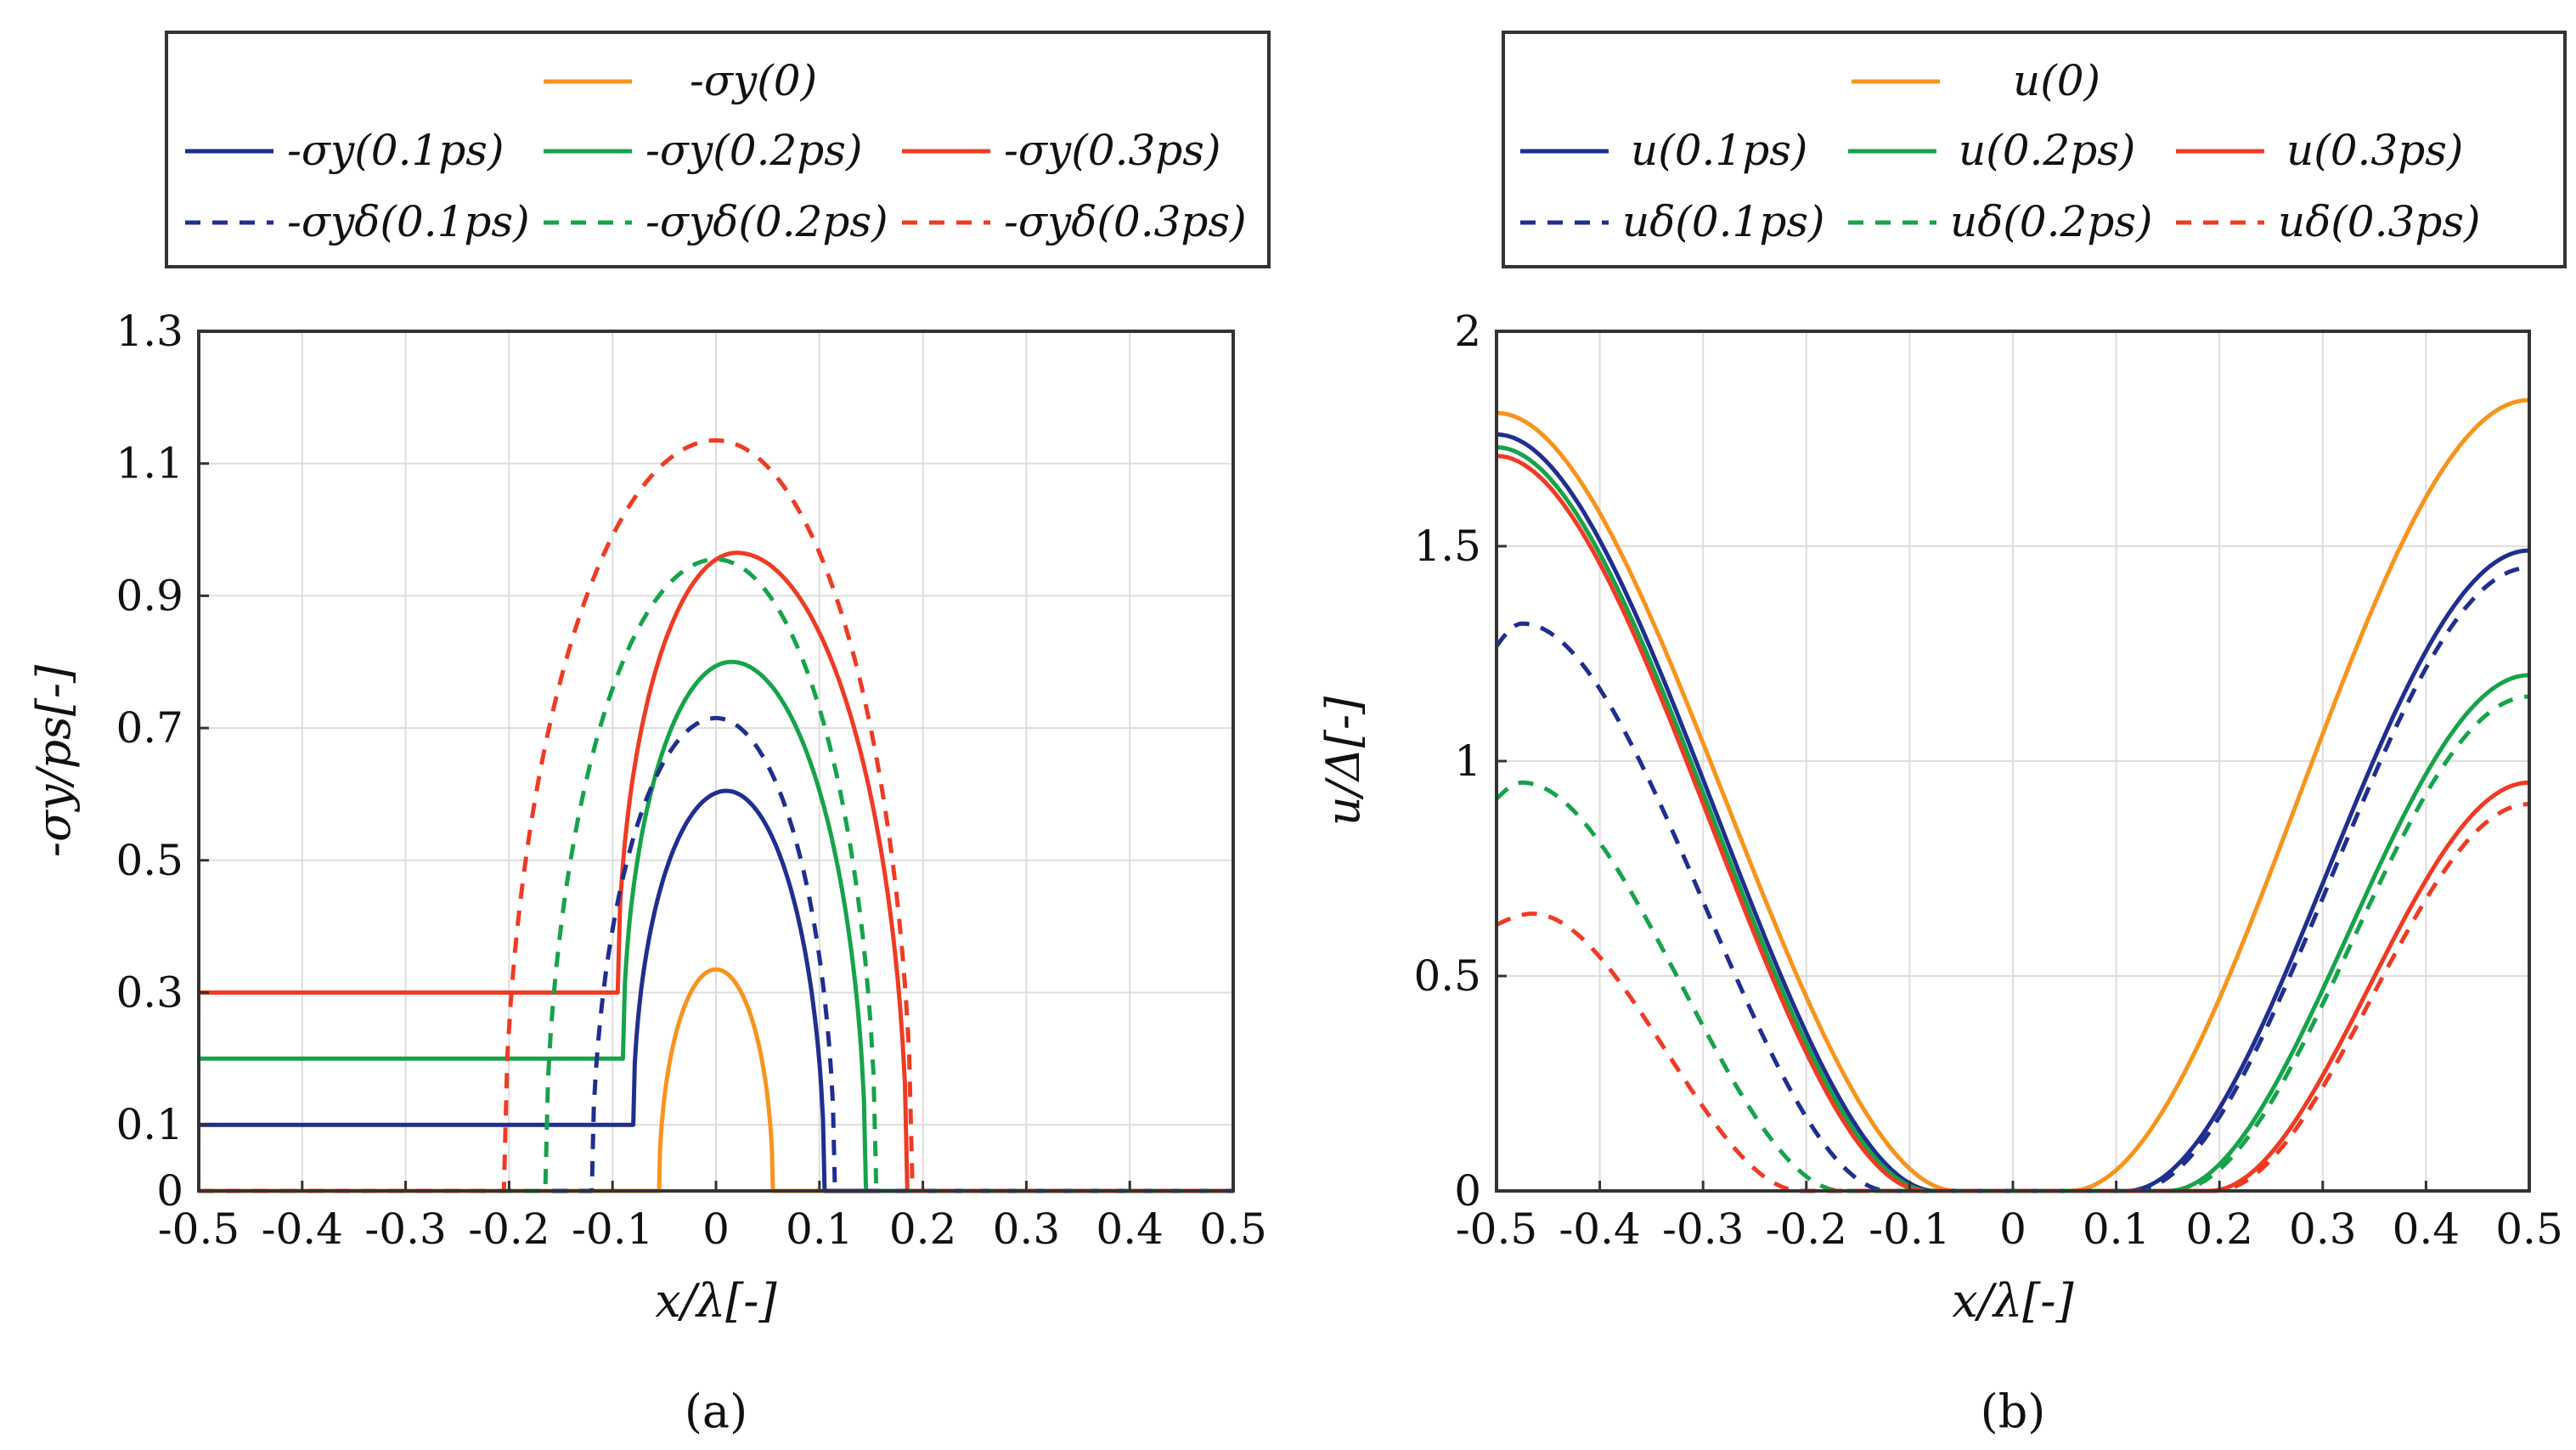 Image resolution: width=2576 pixels, height=1450 pixels. Describe the element at coordinates (716, 1411) in the screenshot. I see `caption-a: (a)` at that location.